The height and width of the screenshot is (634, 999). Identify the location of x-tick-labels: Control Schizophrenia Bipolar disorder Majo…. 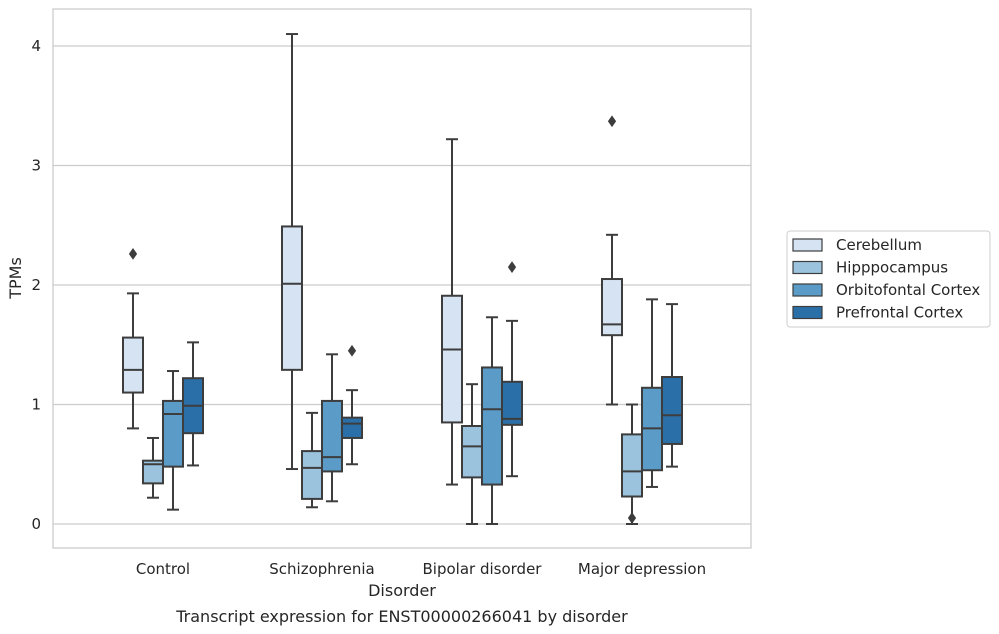
(421, 569).